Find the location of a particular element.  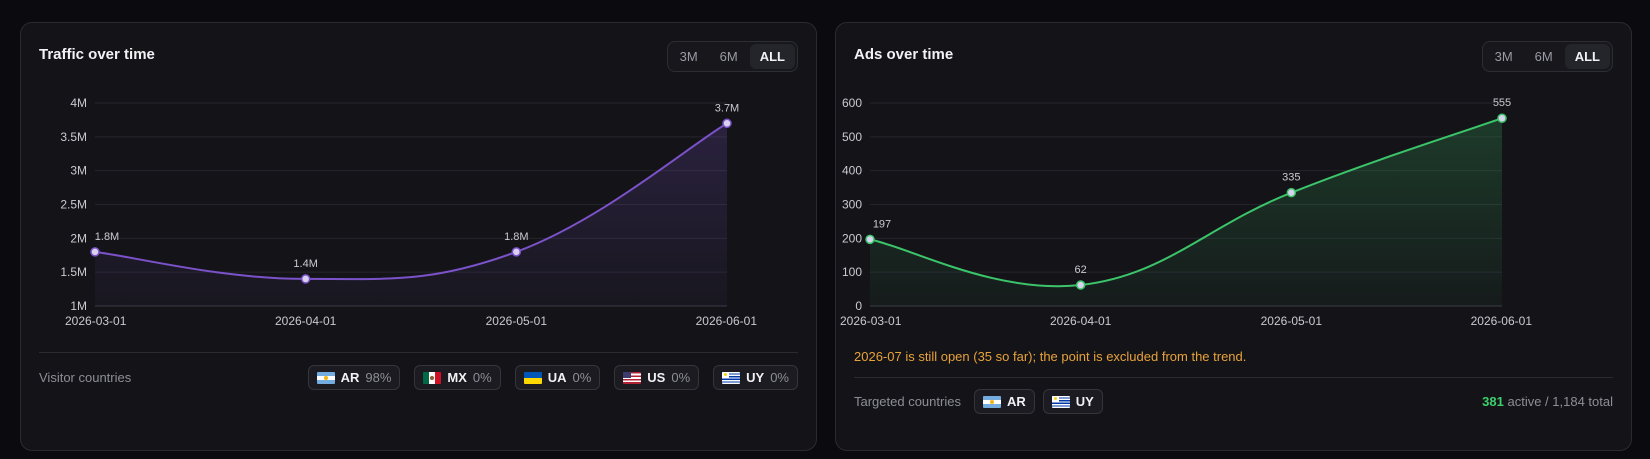

ads-range-all: ALL is located at coordinates (1587, 56).